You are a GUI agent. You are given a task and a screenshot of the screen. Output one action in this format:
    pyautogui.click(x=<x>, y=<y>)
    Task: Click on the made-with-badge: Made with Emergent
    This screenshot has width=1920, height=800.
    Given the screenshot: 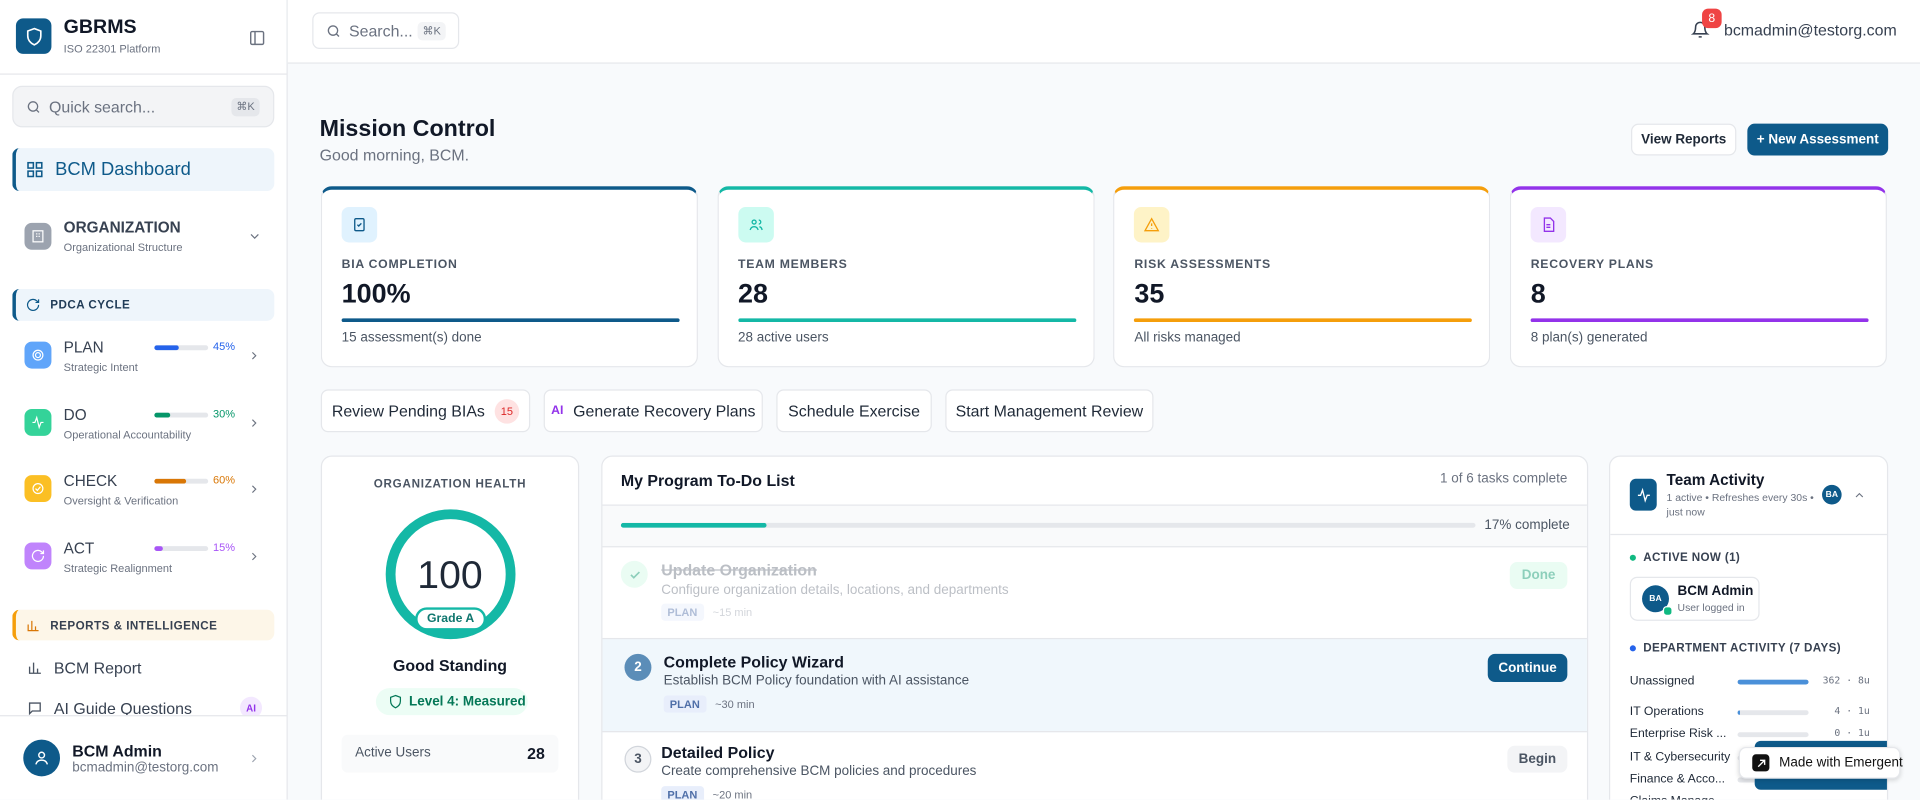 What is the action you would take?
    pyautogui.click(x=1820, y=762)
    